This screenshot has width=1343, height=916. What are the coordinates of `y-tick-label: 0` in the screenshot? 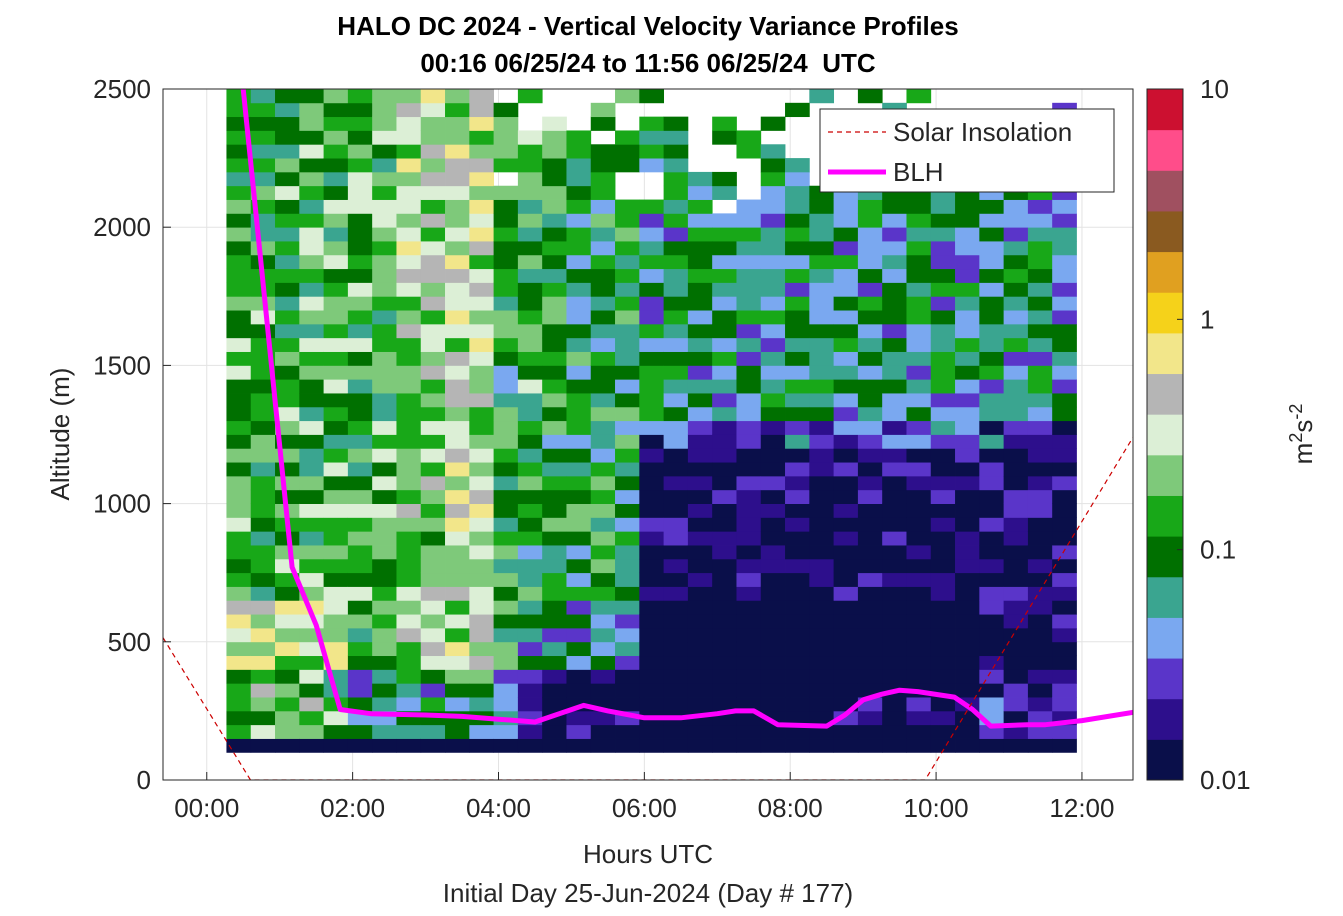 It's located at (144, 780).